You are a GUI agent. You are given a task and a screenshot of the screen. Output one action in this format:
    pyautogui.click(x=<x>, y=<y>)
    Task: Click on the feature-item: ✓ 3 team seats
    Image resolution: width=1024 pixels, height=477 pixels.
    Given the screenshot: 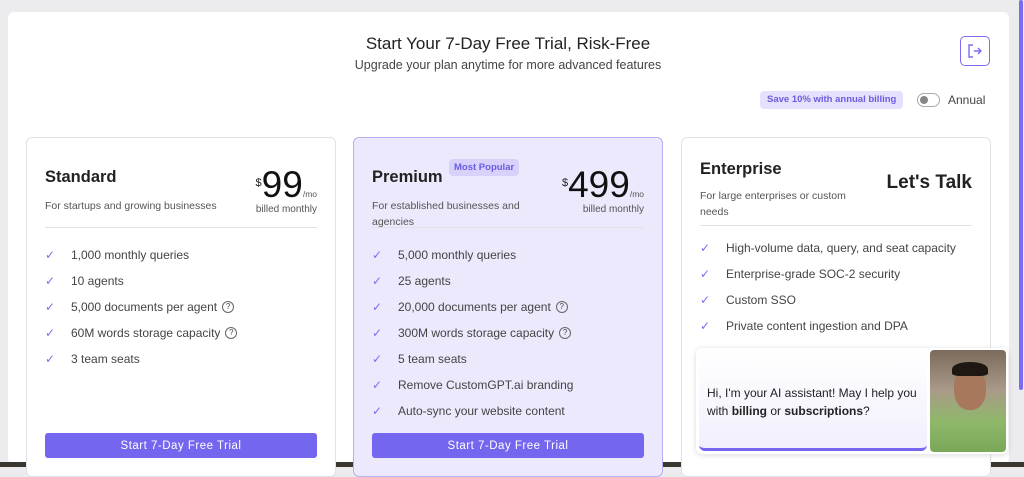 What is the action you would take?
    pyautogui.click(x=92, y=359)
    